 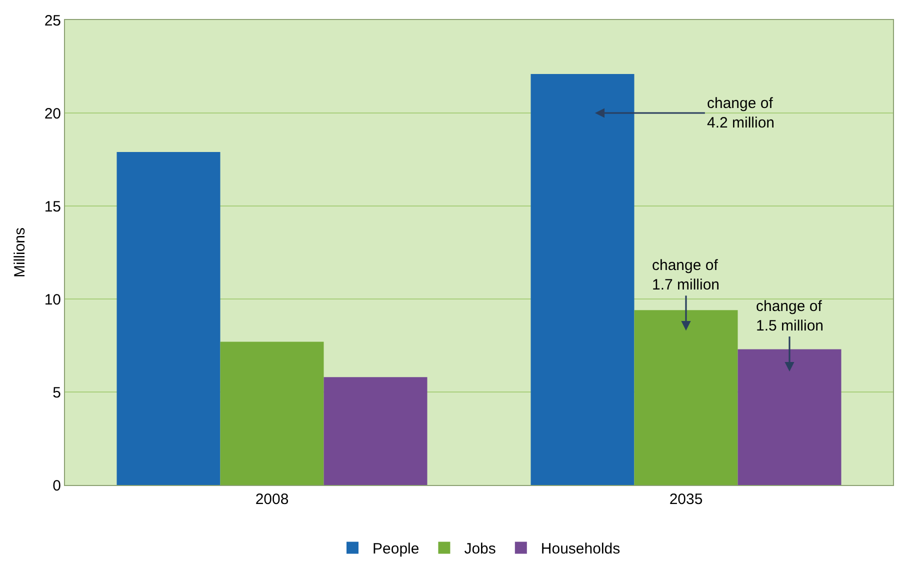 I want to click on annotation: change of 1.7 million, so click(x=686, y=275).